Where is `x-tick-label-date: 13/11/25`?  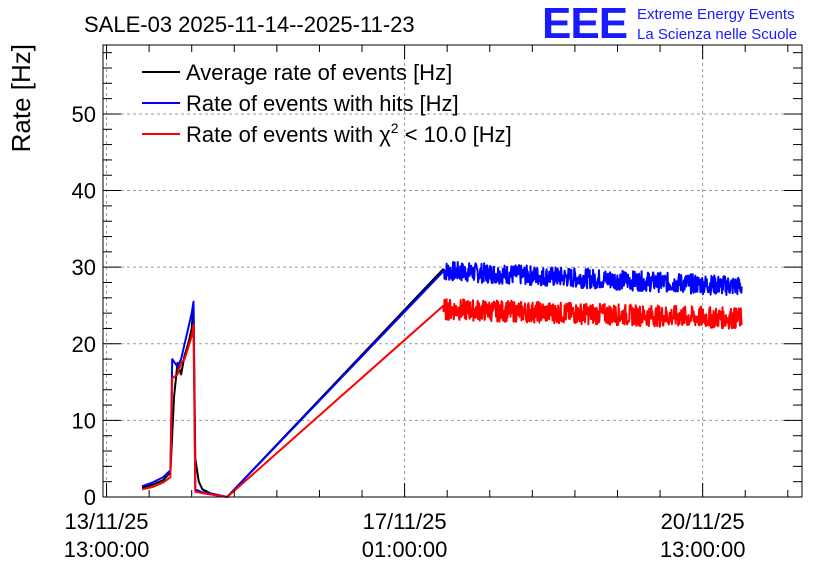 x-tick-label-date: 13/11/25 is located at coordinates (107, 521).